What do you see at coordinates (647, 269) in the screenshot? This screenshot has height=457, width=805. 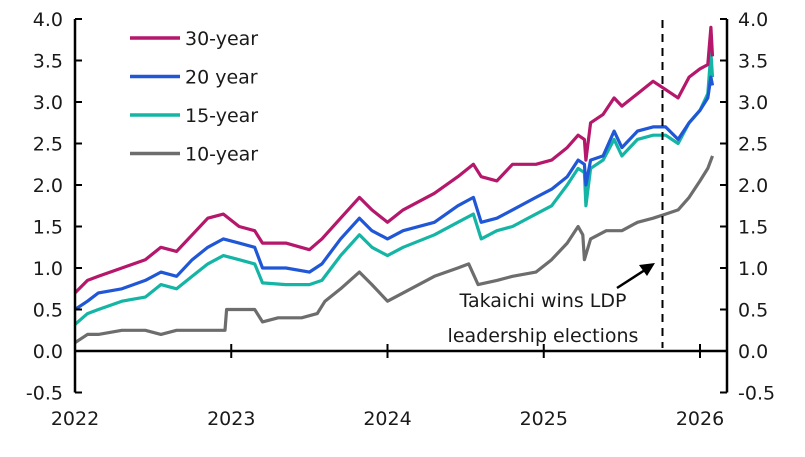 I see `event-arrowhead` at bounding box center [647, 269].